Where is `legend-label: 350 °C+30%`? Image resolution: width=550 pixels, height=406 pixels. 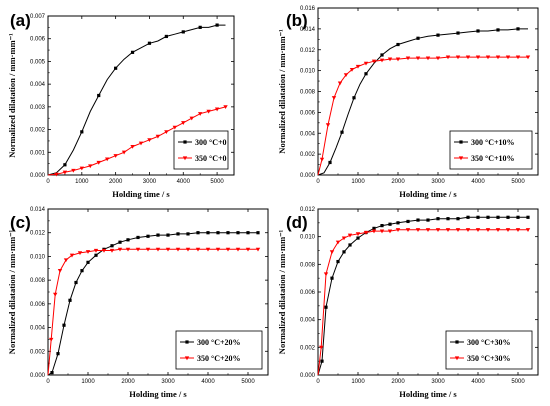 legend-label: 350 °C+30% is located at coordinates (489, 358).